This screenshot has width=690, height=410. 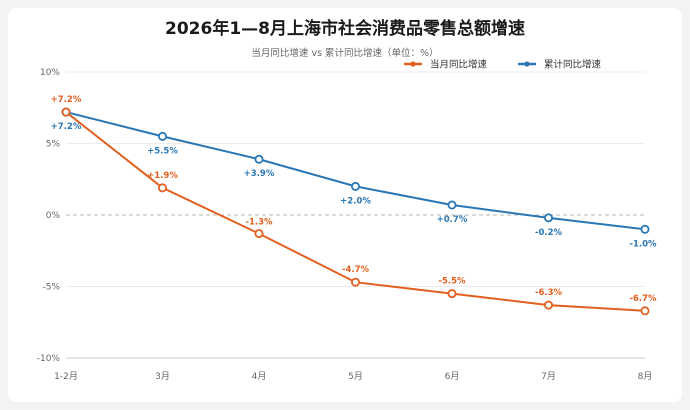 What do you see at coordinates (452, 376) in the screenshot?
I see `x-tick-label: 6月` at bounding box center [452, 376].